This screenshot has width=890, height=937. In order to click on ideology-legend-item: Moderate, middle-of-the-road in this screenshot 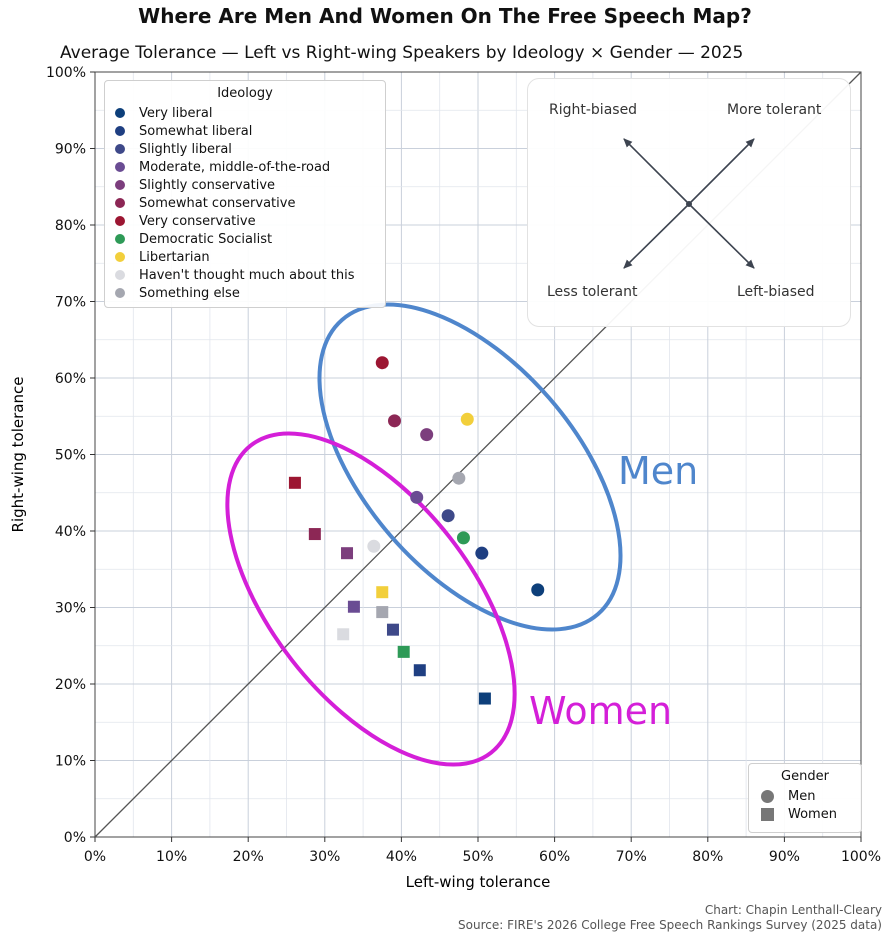, I will do `click(245, 167)`.